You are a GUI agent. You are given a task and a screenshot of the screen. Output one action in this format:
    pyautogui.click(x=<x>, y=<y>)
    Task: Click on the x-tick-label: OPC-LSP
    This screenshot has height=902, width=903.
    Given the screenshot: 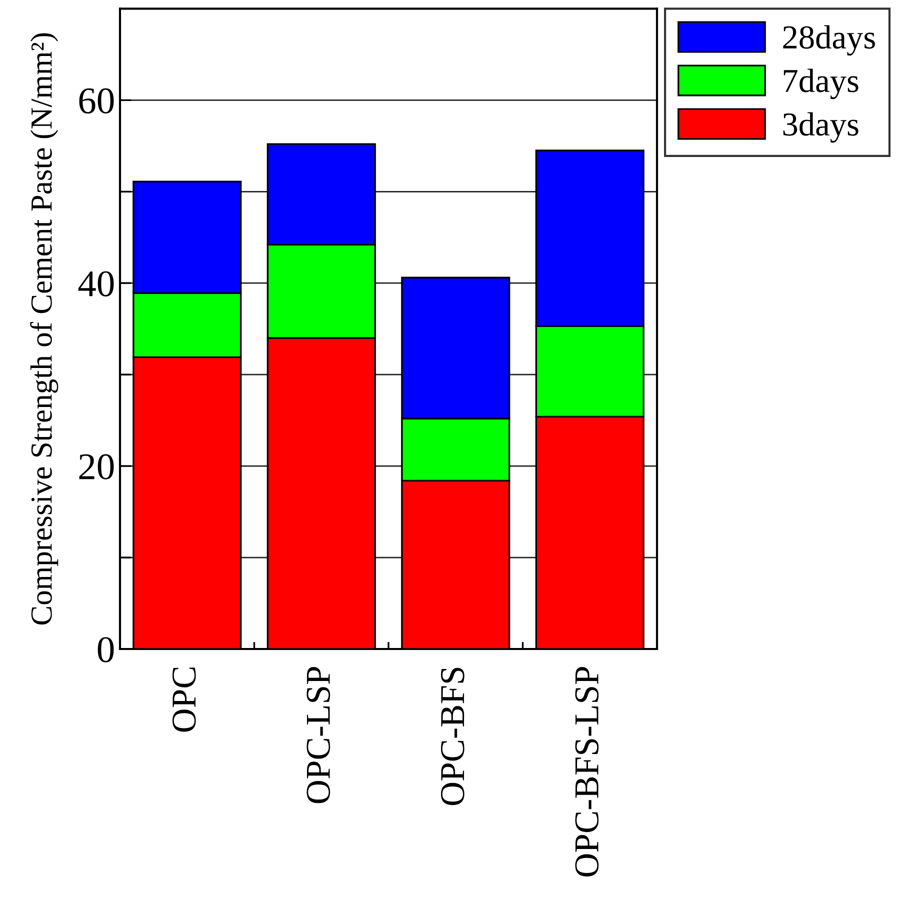 What is the action you would take?
    pyautogui.click(x=318, y=735)
    